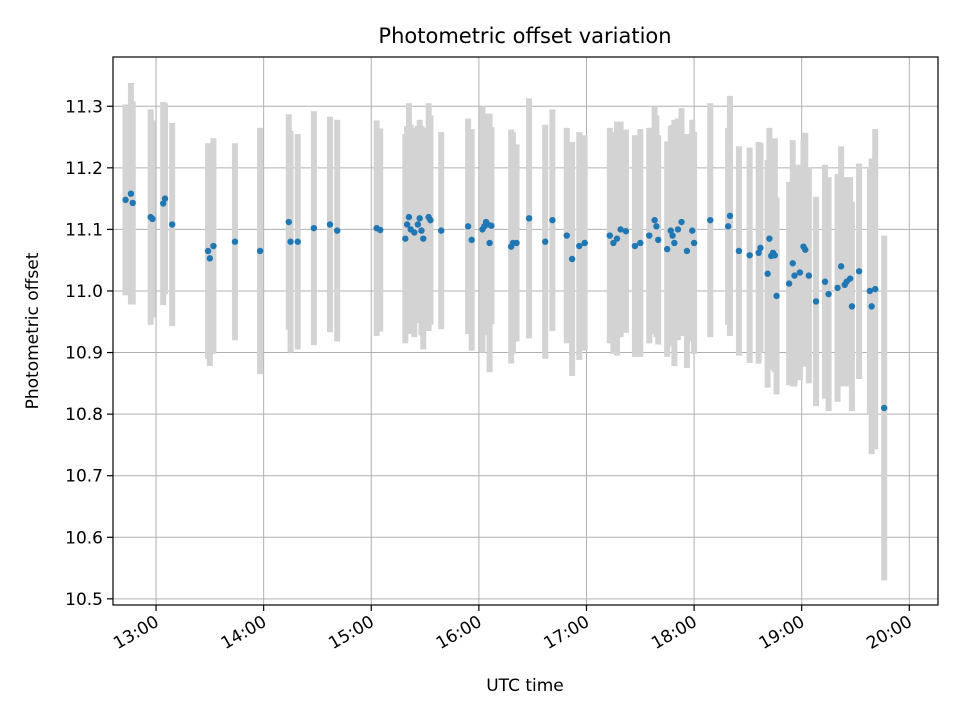 This screenshot has height=720, width=960. I want to click on y-tick-label: 11.1, so click(84, 230).